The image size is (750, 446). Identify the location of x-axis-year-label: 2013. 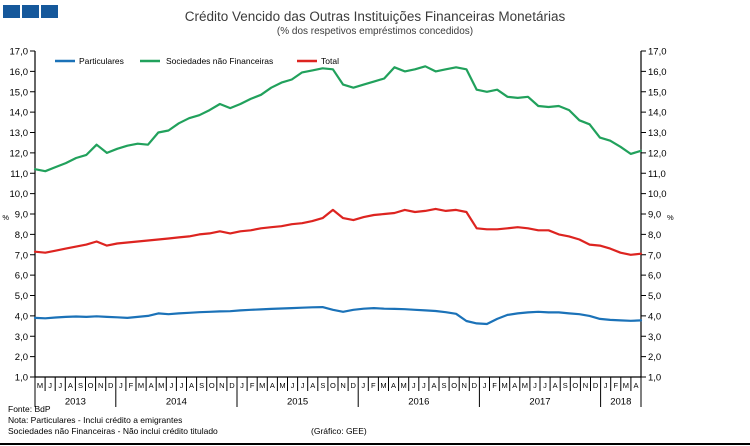
(75, 402).